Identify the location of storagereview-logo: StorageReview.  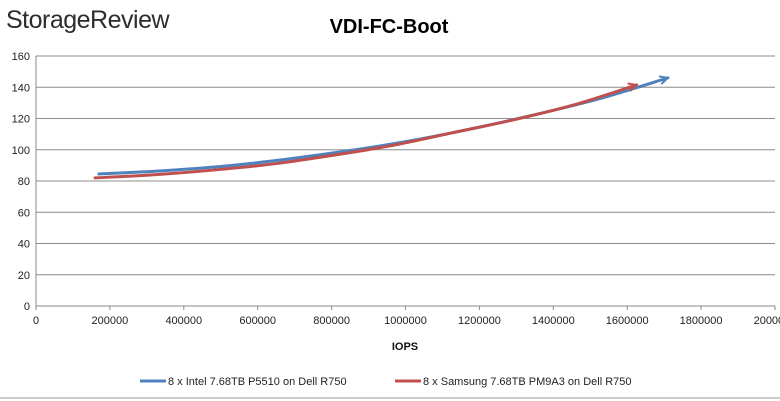
(88, 20).